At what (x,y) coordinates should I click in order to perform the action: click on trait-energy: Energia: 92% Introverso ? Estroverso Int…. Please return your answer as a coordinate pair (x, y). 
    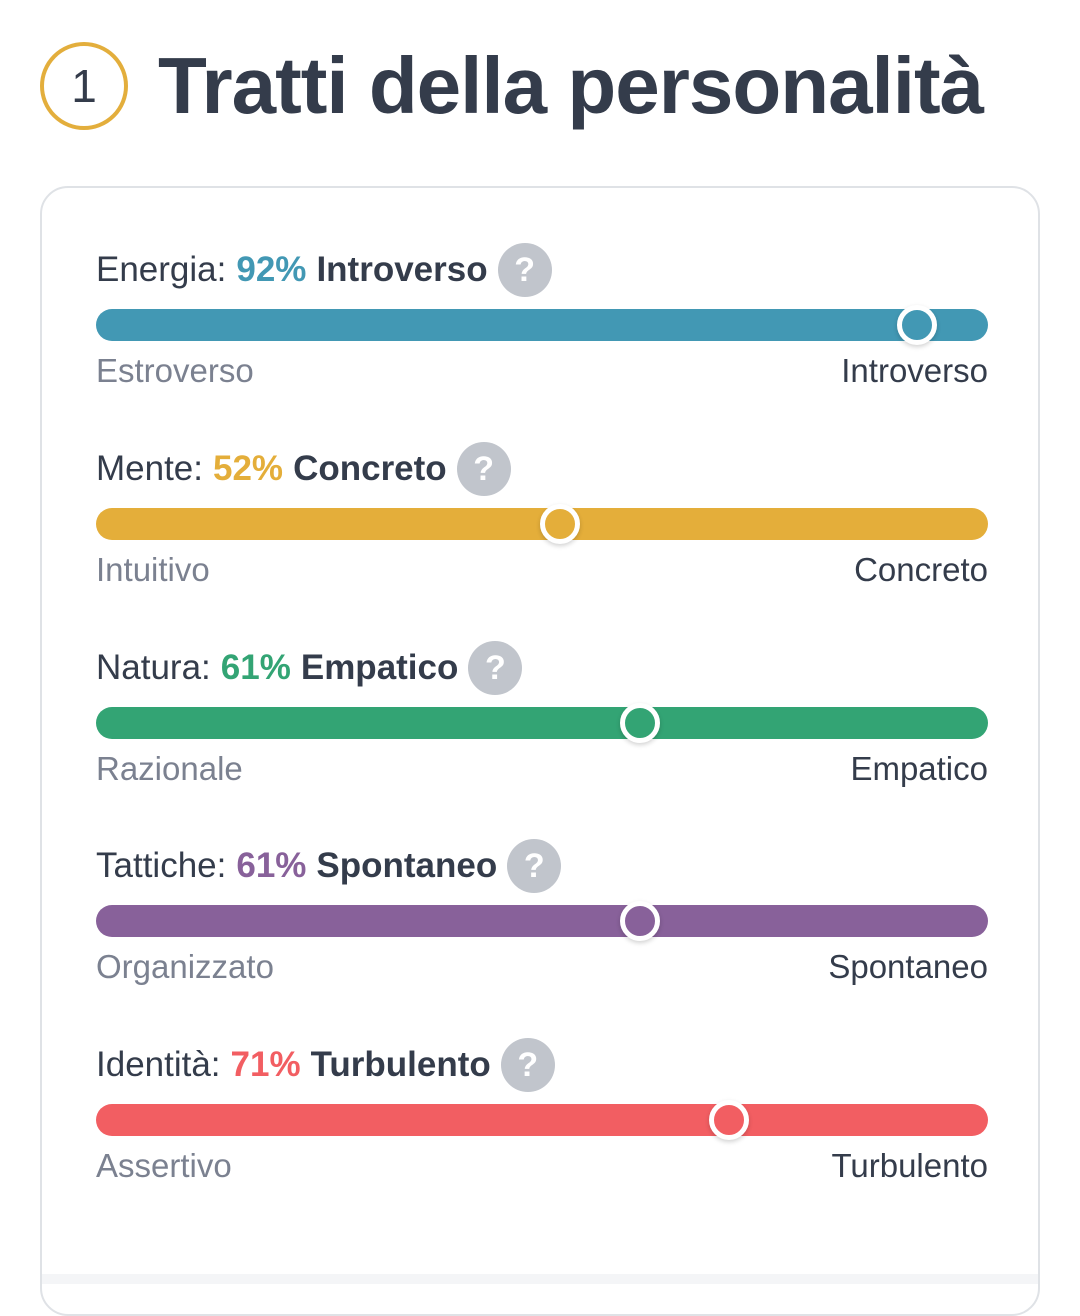
    Looking at the image, I should click on (542, 315).